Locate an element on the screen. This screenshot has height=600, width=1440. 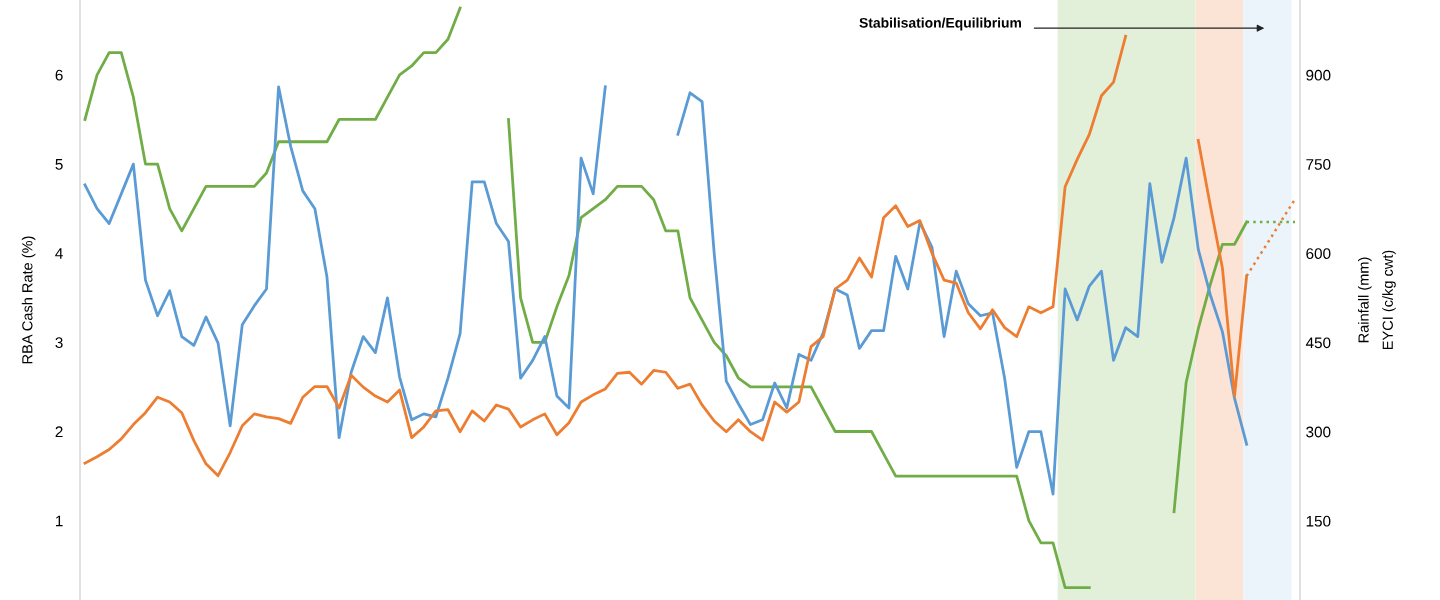
y2-tick-label: 750 is located at coordinates (1318, 164).